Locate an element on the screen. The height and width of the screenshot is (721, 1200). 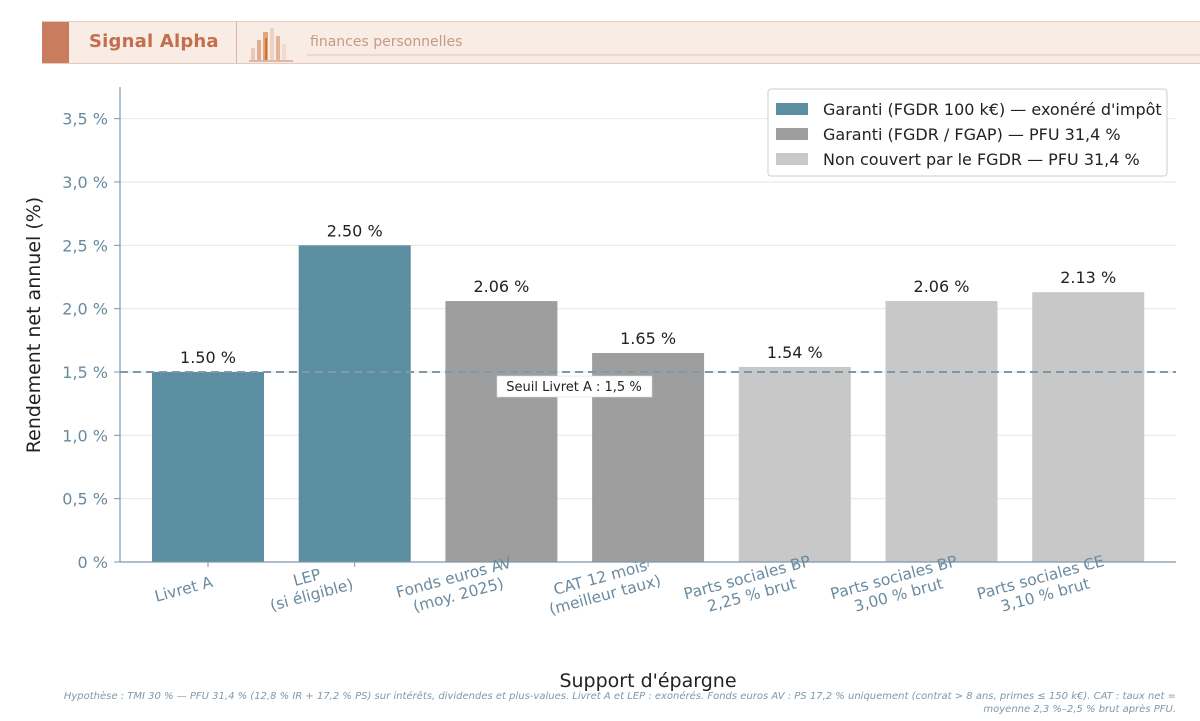
brand-swatch is located at coordinates (55, 42).